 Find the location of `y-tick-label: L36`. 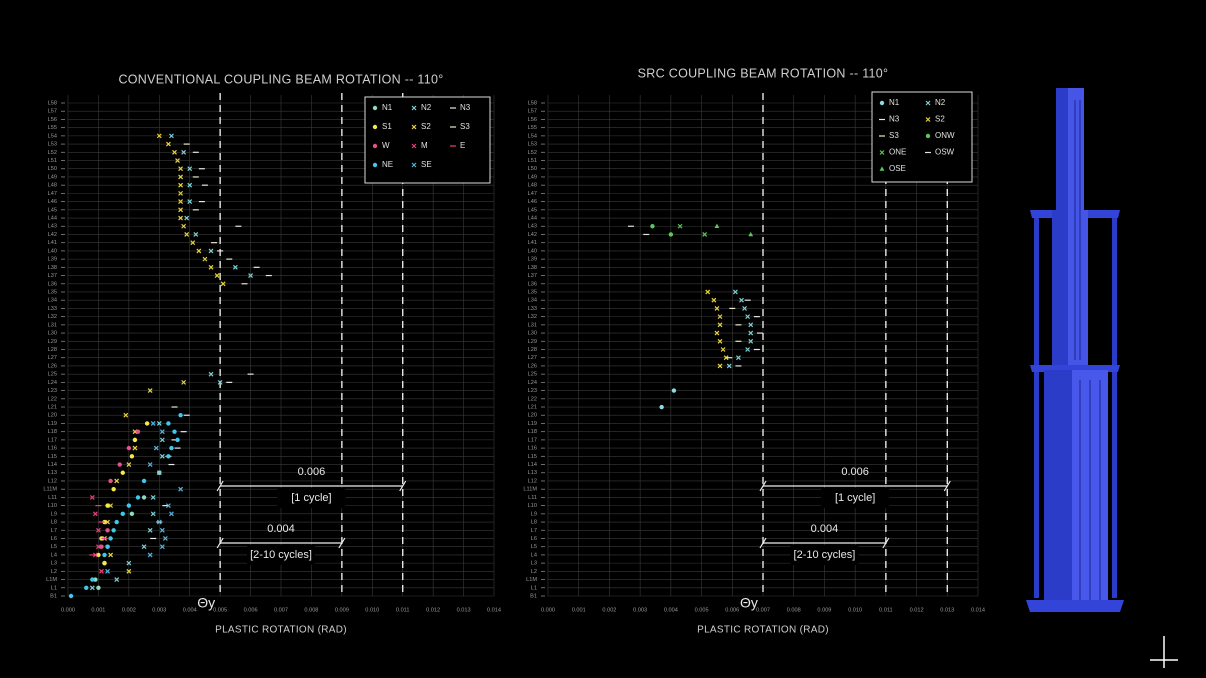

y-tick-label: L36 is located at coordinates (532, 284).